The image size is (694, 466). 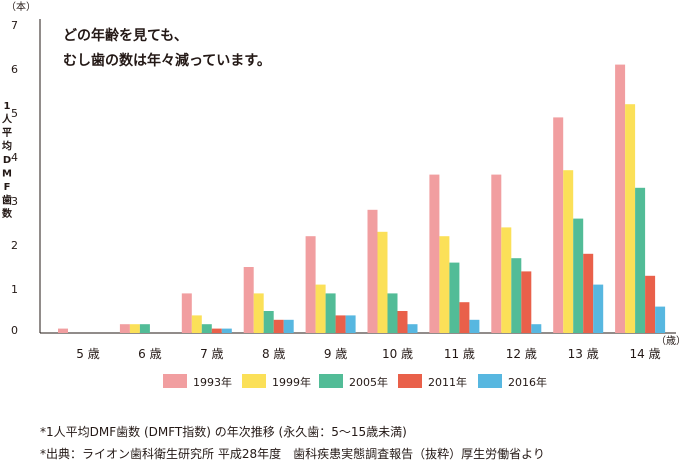 What do you see at coordinates (7, 187) in the screenshot?
I see `y-axis-label-char: F` at bounding box center [7, 187].